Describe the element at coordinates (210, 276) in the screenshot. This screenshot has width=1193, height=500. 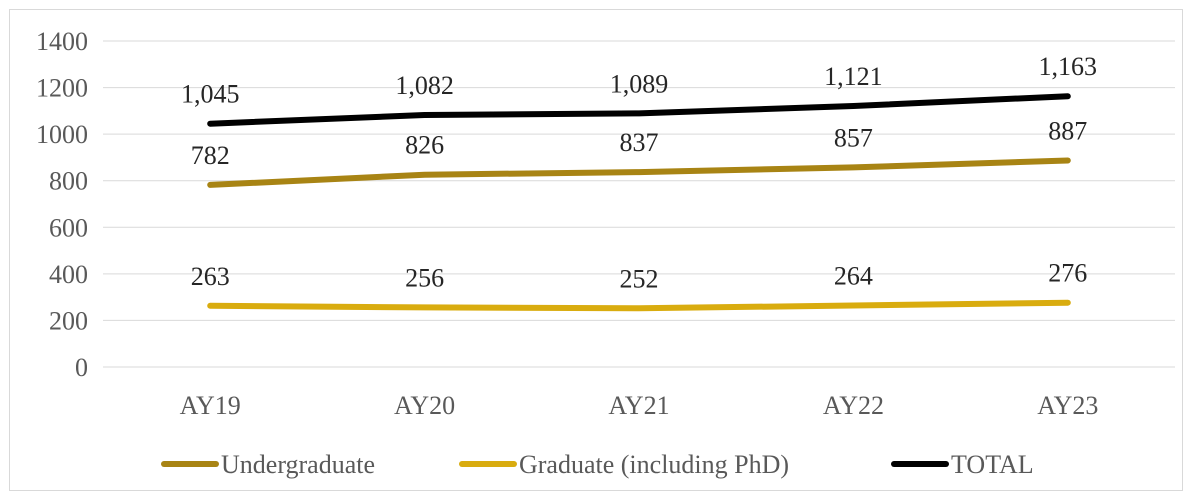
I see `data-label: 263` at that location.